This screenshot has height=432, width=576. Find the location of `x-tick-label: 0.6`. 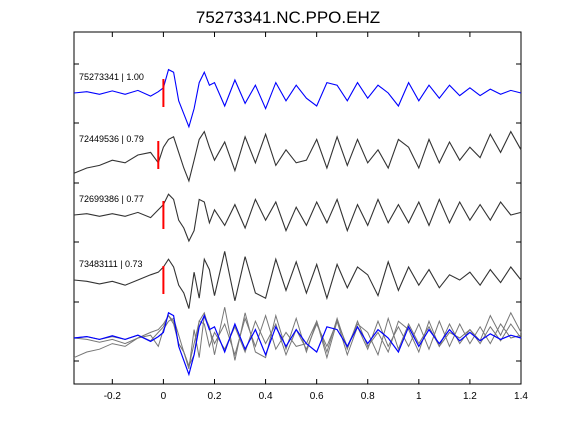

x-tick-label: 0.6 is located at coordinates (317, 396).